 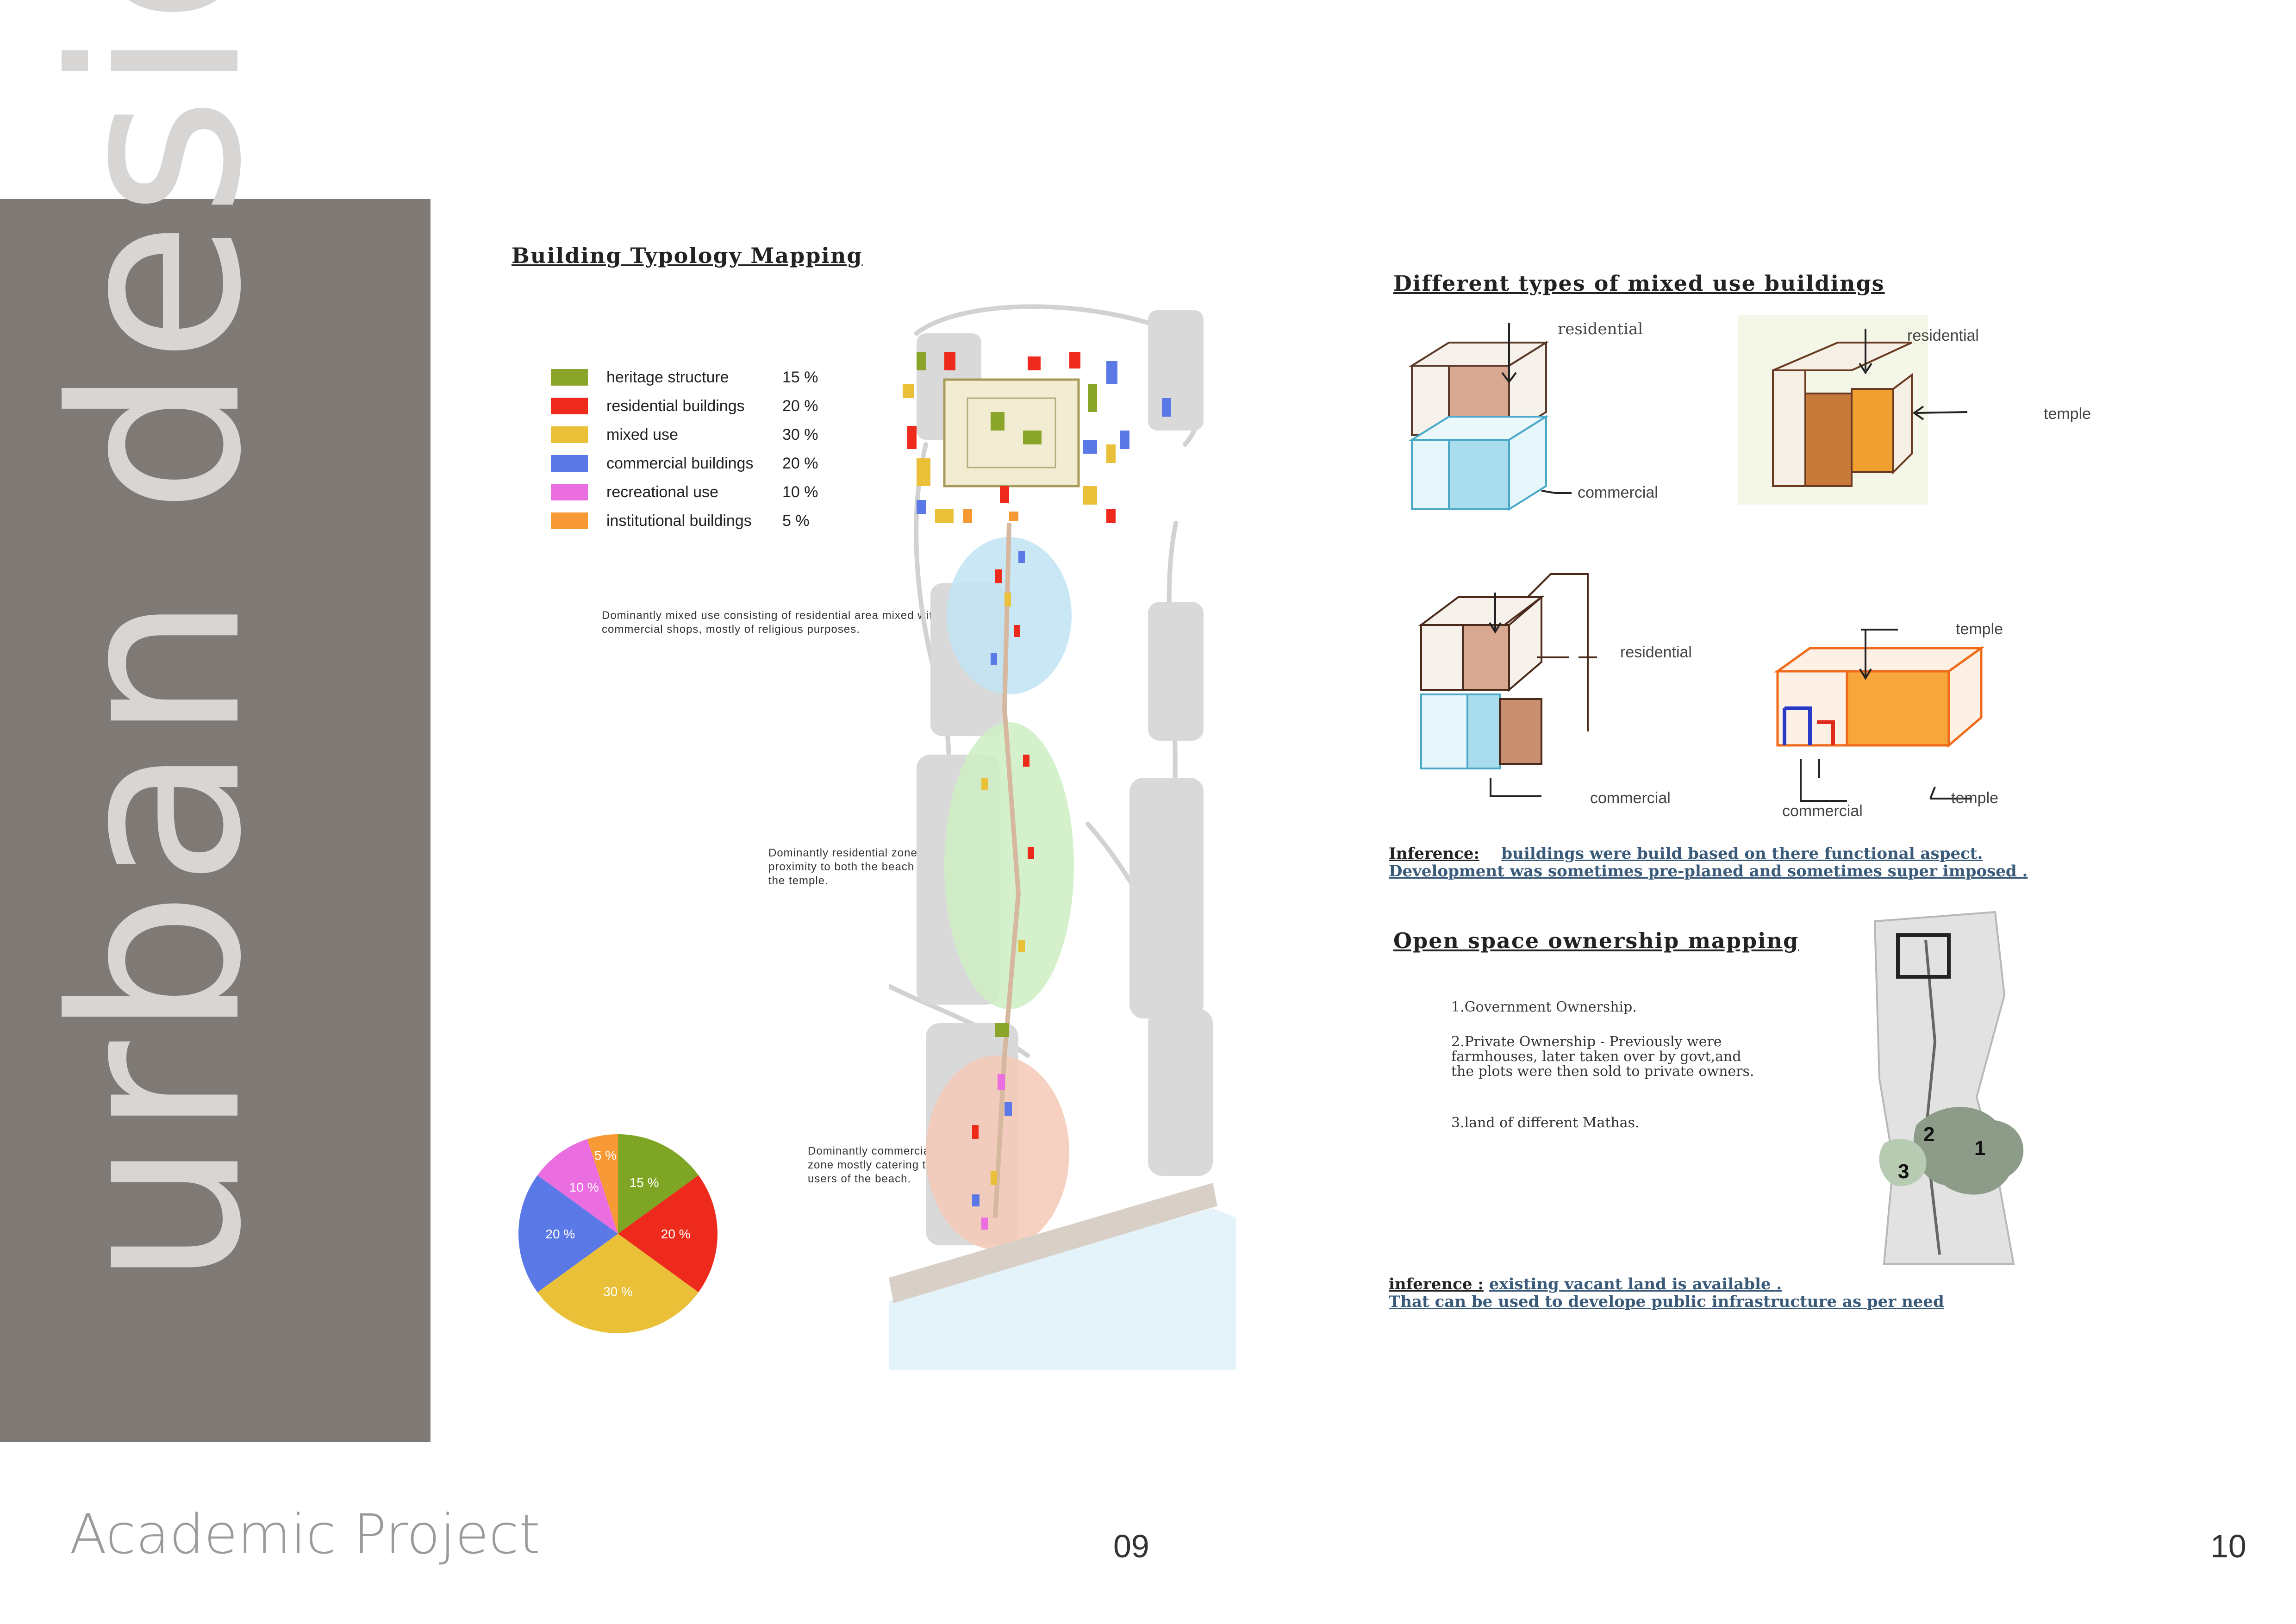 I want to click on legend-item: institutional buildings 5 %, so click(x=680, y=520).